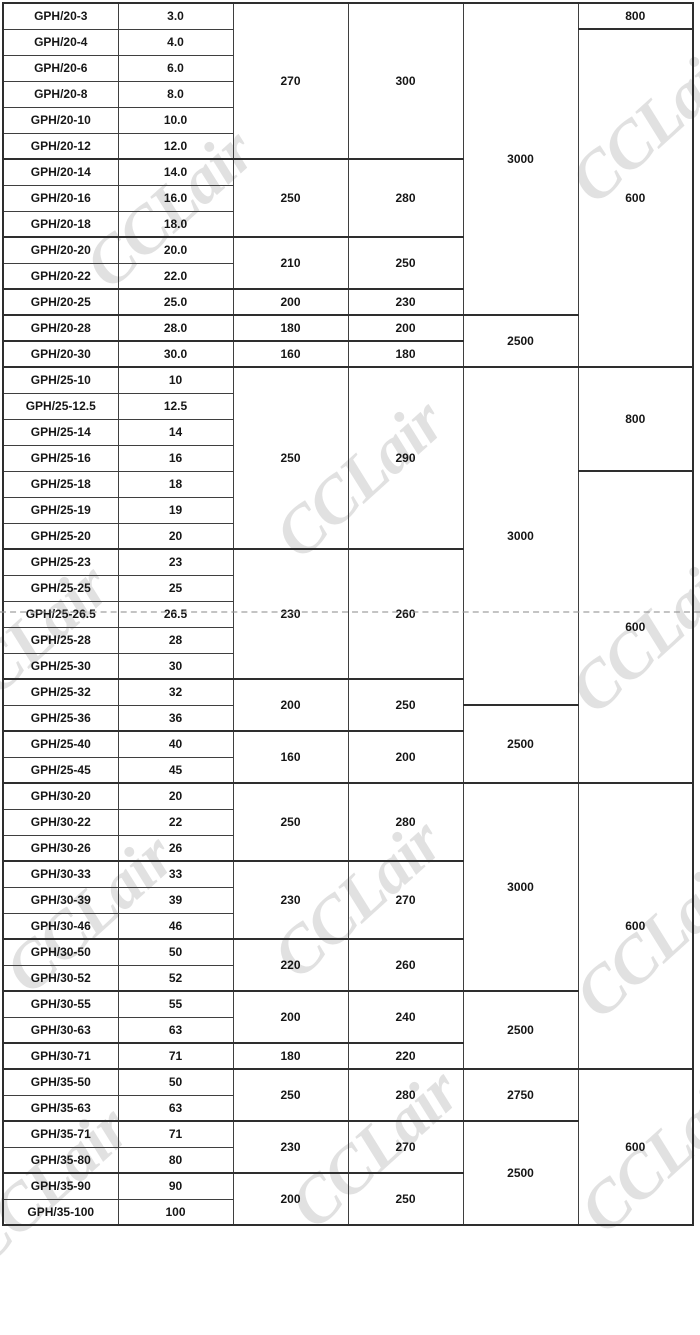  I want to click on cell-model: GPH/20-14, so click(60, 172).